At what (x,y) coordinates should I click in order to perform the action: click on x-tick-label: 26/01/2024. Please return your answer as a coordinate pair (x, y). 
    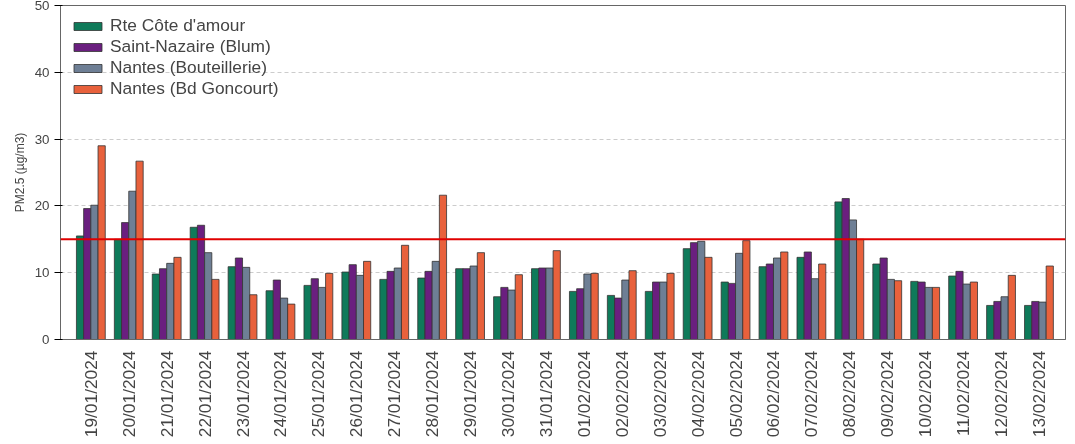
    Looking at the image, I should click on (356, 394).